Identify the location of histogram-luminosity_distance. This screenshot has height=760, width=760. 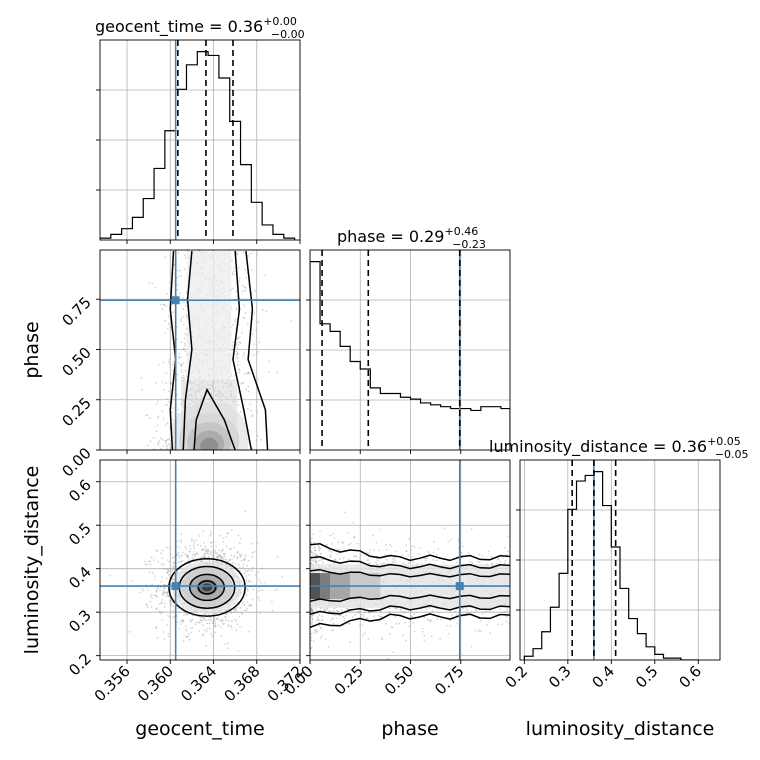
(611, 565).